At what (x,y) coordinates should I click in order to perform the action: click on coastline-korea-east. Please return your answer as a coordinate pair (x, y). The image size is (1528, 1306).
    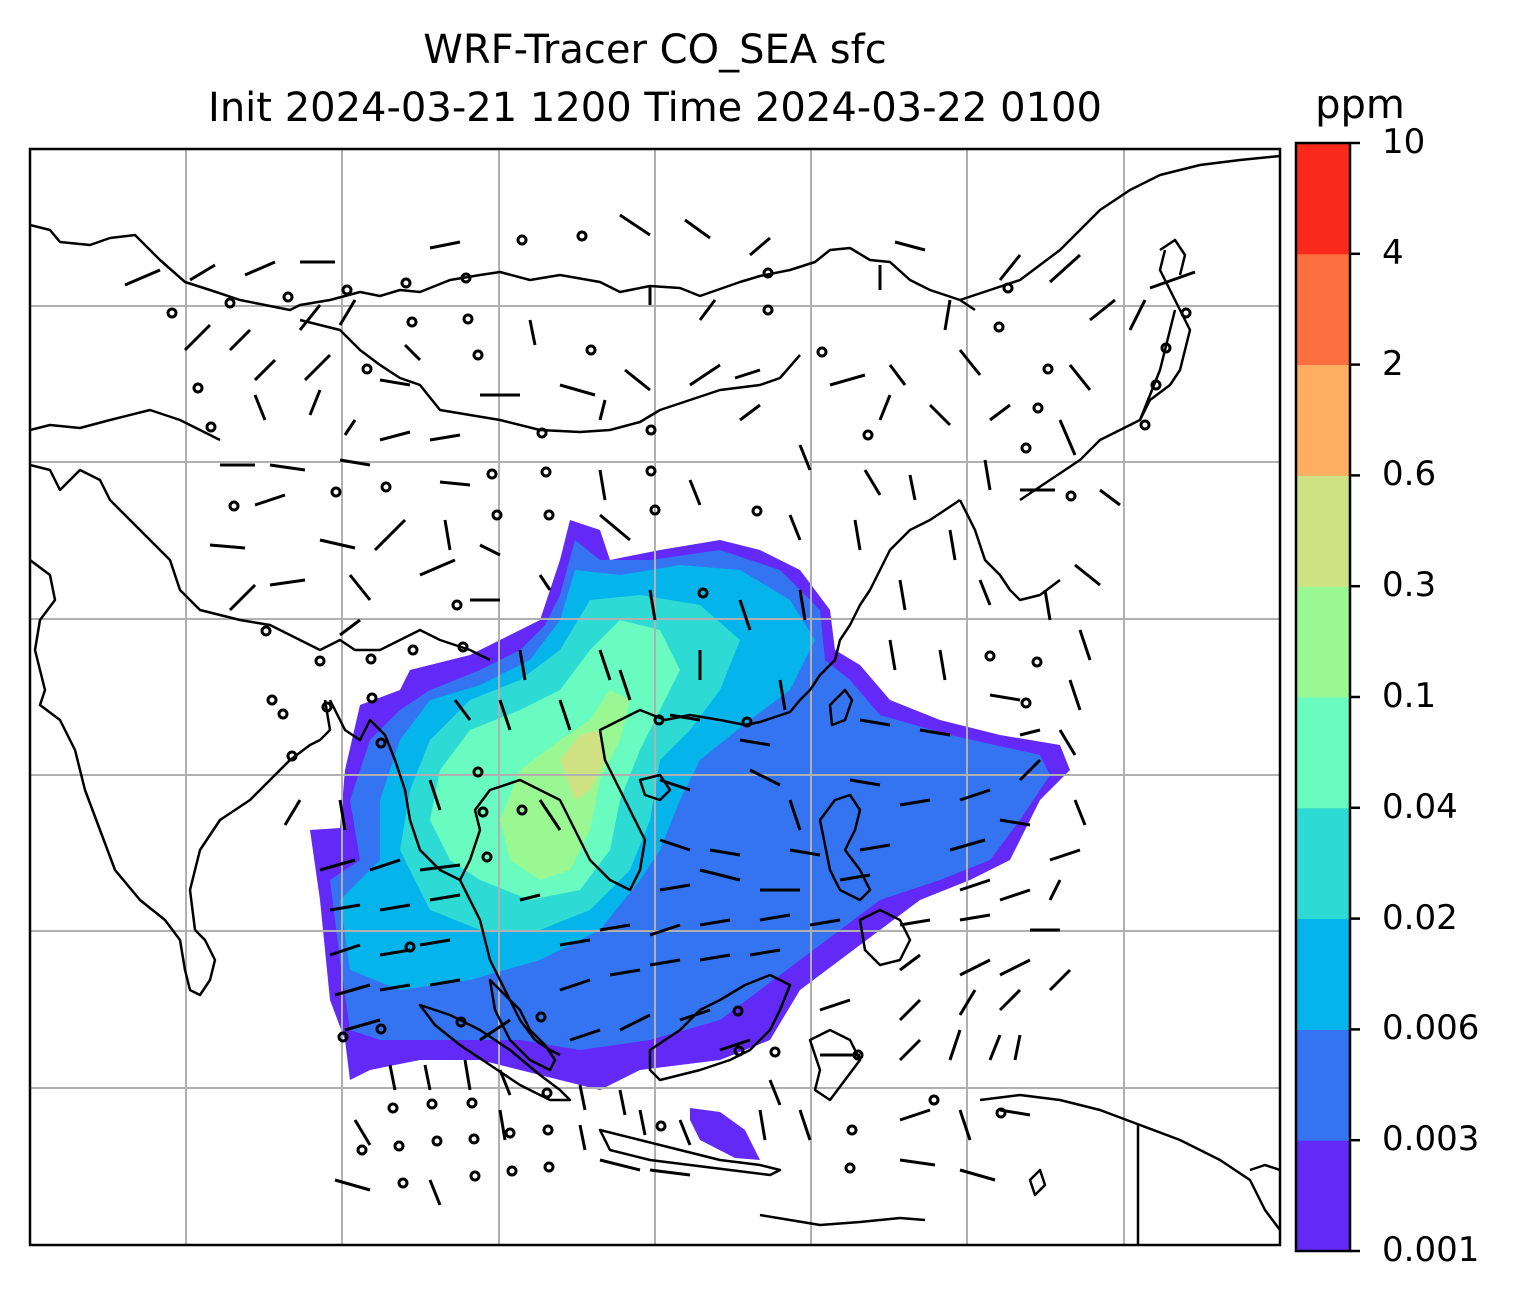
    Looking at the image, I should click on (1009, 550).